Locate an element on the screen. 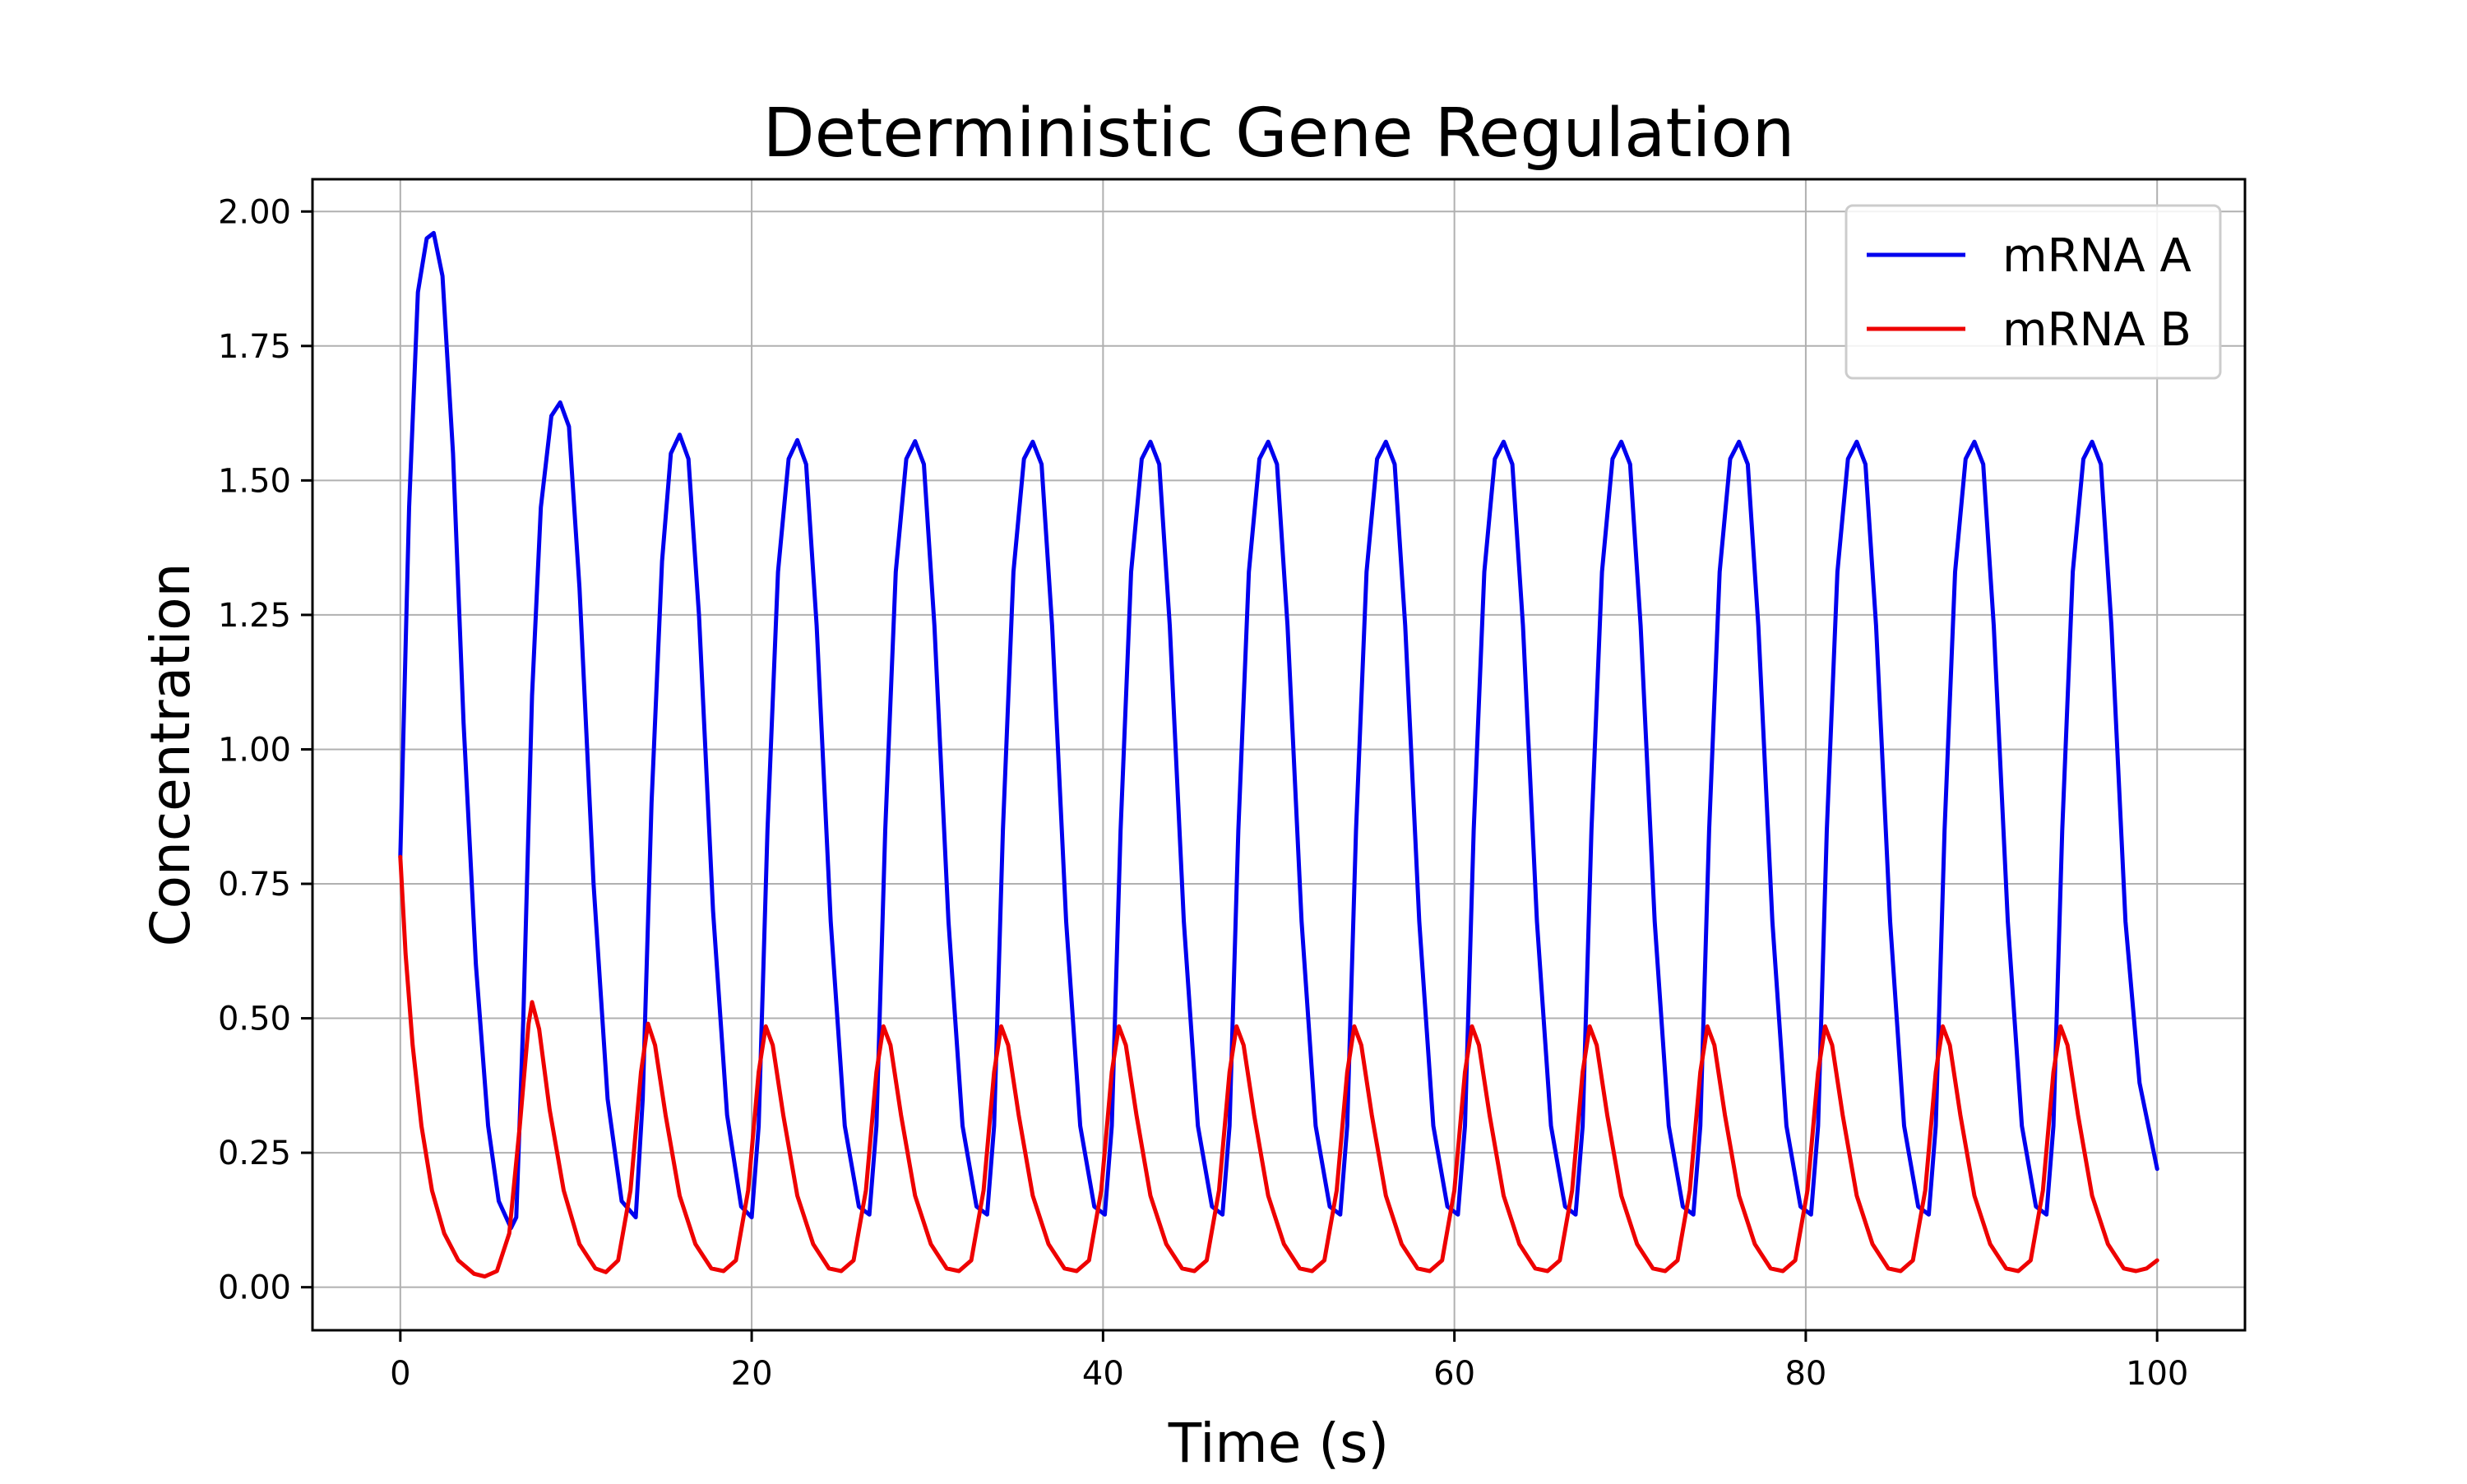  legend-box is located at coordinates (2033, 292).